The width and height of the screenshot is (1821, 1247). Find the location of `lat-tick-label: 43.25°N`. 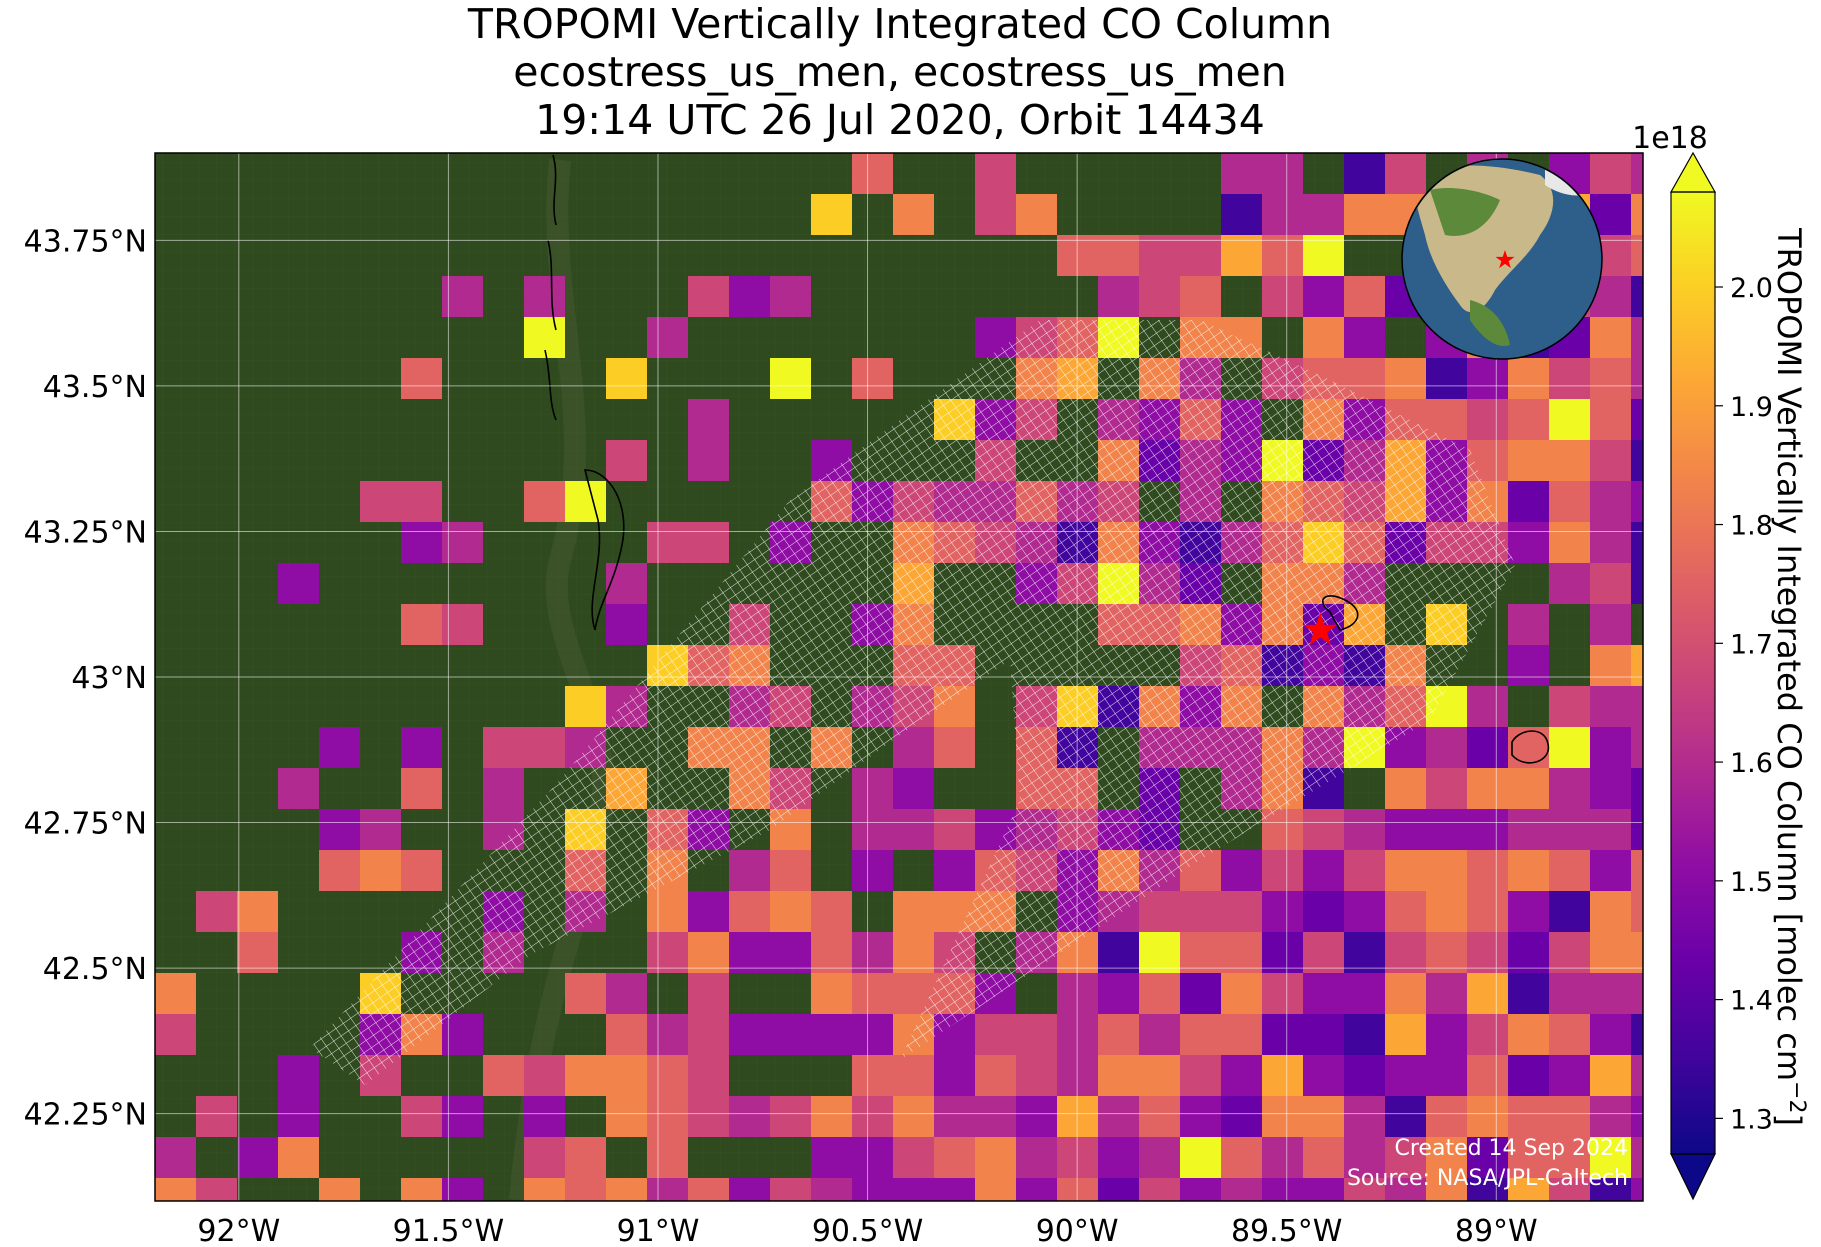

lat-tick-label: 43.25°N is located at coordinates (85, 532).